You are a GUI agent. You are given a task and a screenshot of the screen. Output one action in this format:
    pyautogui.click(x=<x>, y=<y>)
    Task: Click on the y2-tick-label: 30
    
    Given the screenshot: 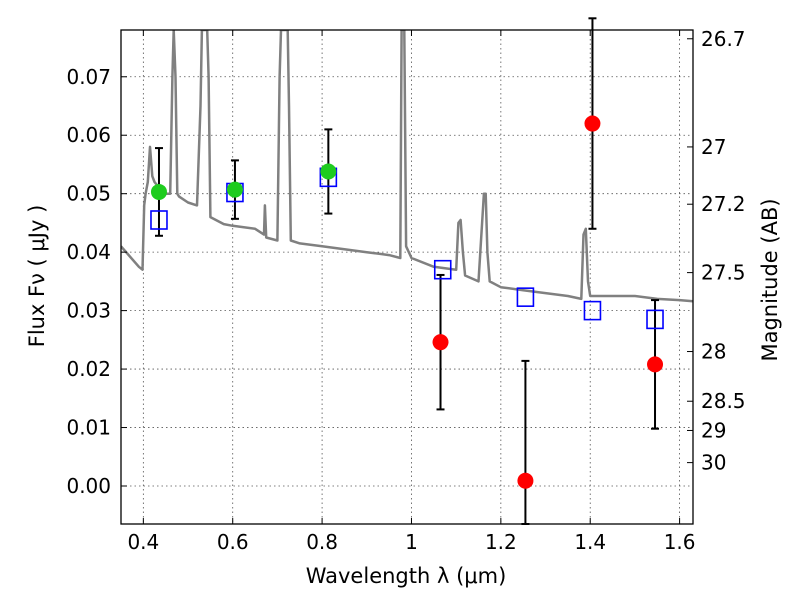 What is the action you would take?
    pyautogui.click(x=713, y=463)
    